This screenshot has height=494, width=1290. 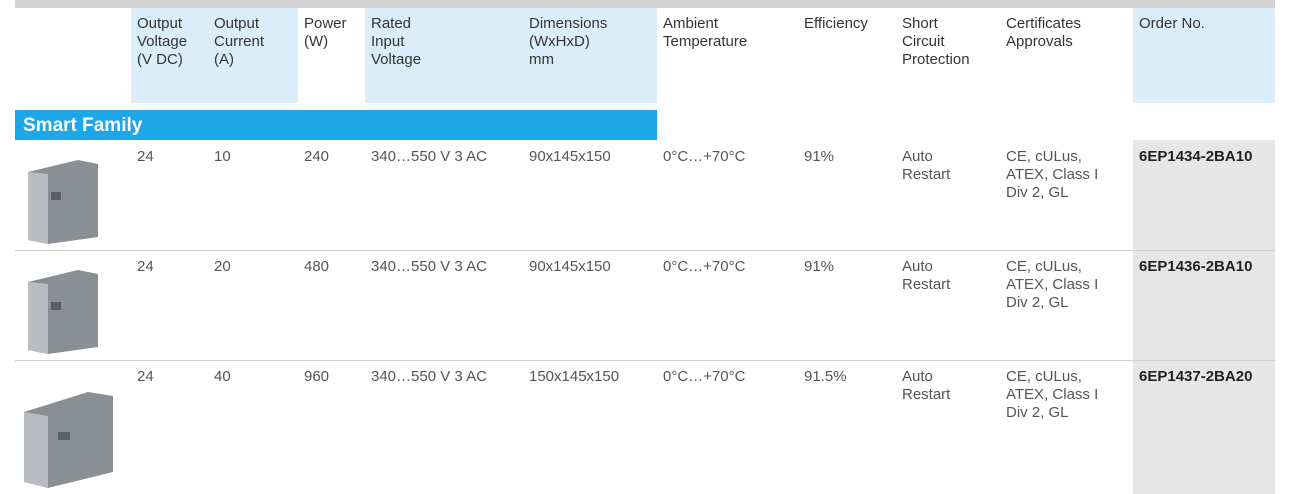 What do you see at coordinates (222, 156) in the screenshot?
I see `cell-line: 10` at bounding box center [222, 156].